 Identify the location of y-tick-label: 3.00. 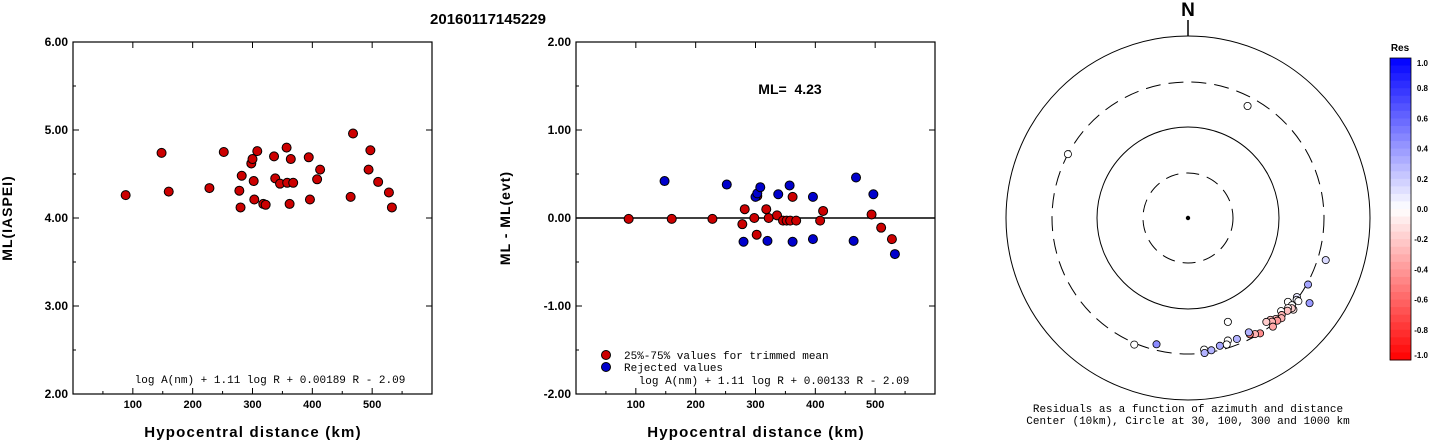
(57, 306).